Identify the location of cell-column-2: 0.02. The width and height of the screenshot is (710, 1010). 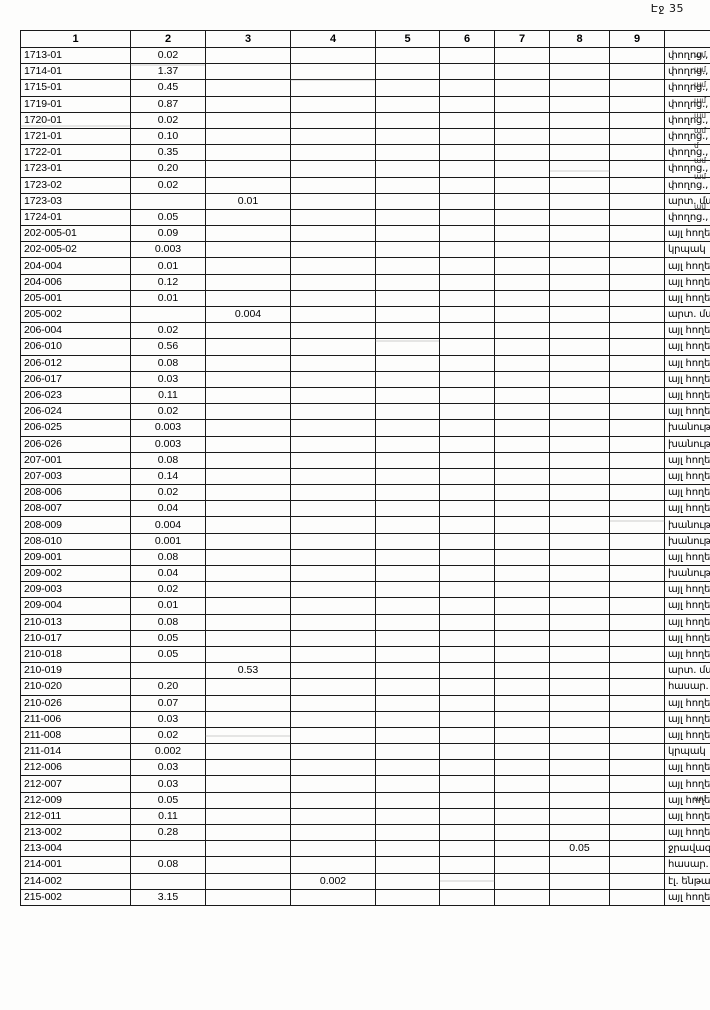
(168, 55).